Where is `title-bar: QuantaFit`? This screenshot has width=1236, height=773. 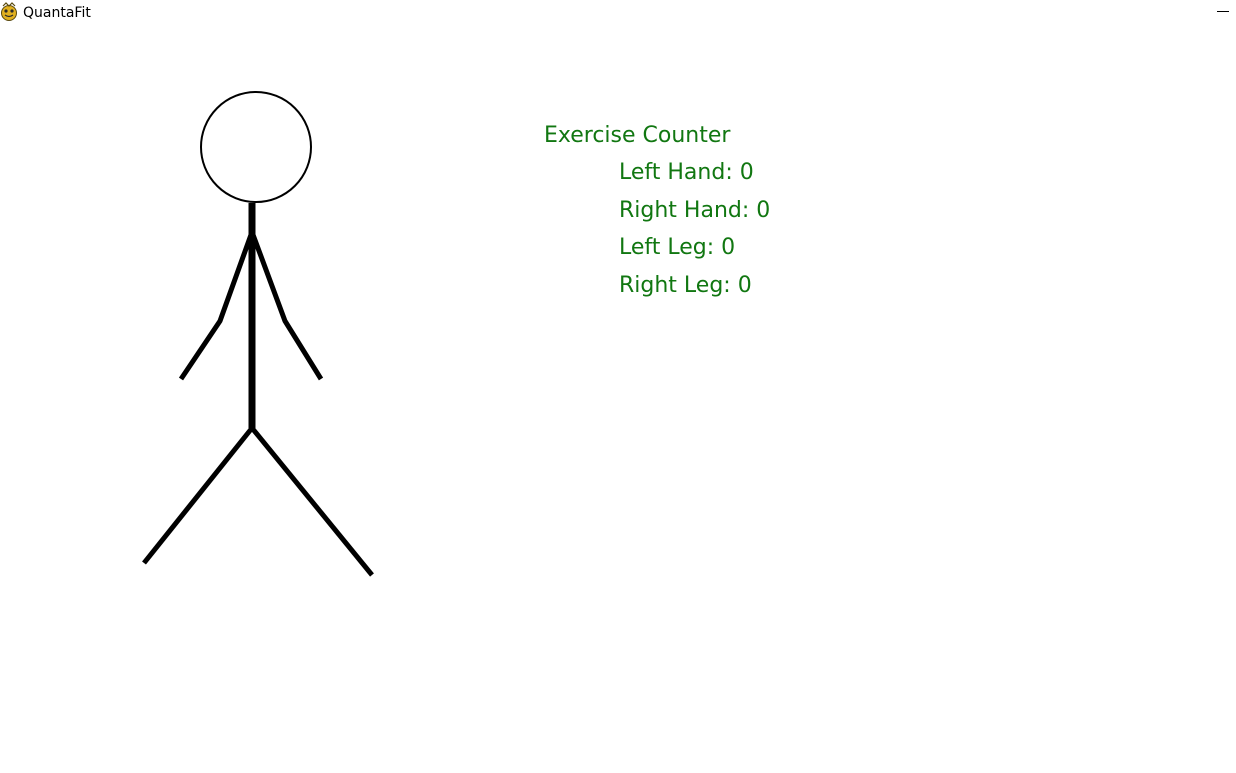 title-bar: QuantaFit is located at coordinates (618, 13).